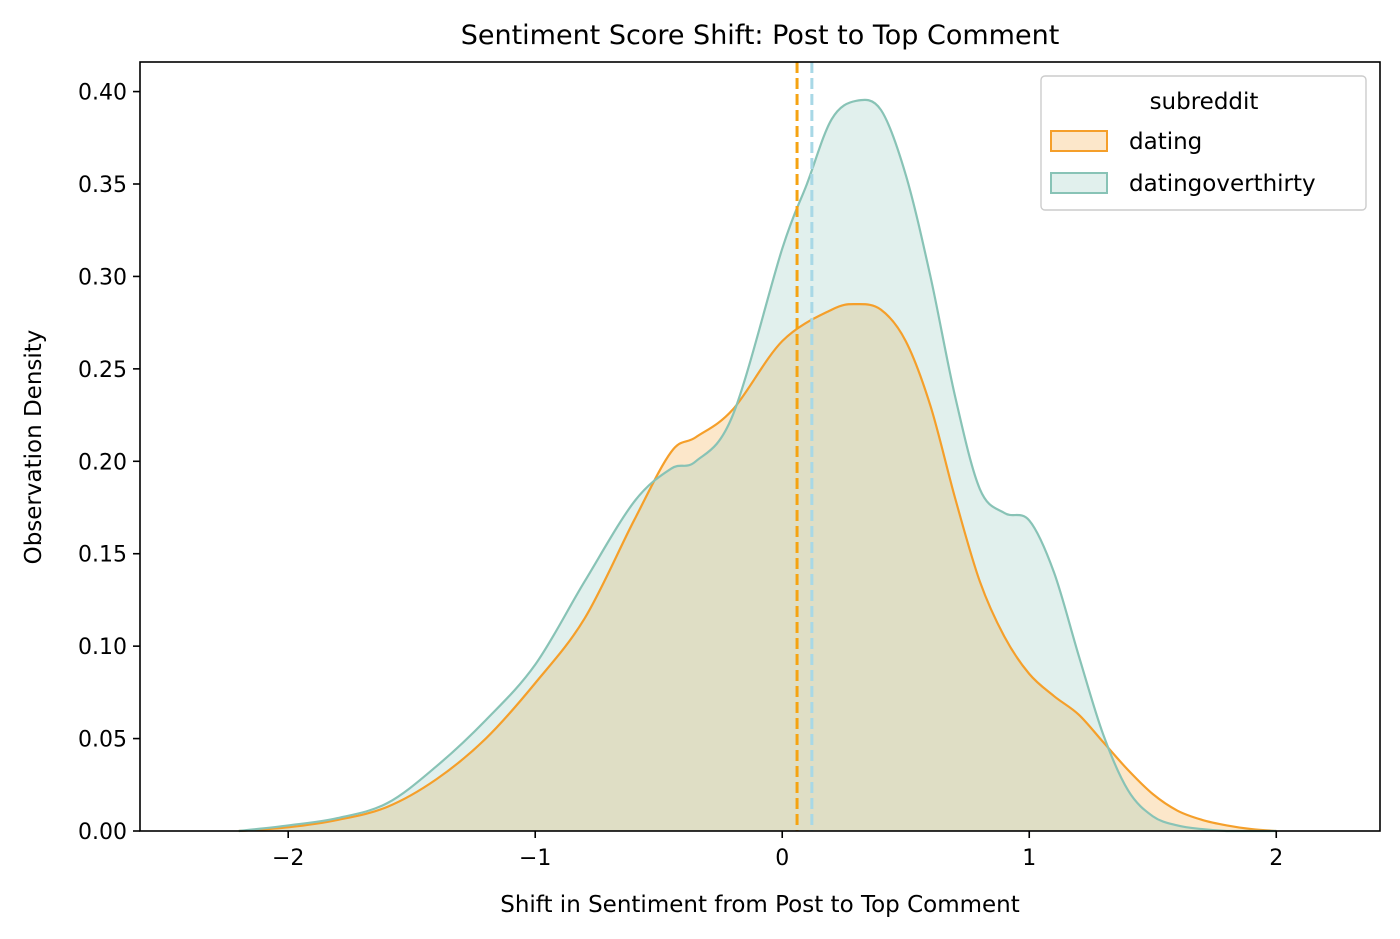 The image size is (1400, 939). What do you see at coordinates (102, 462) in the screenshot?
I see `y-tick-label: 0.20` at bounding box center [102, 462].